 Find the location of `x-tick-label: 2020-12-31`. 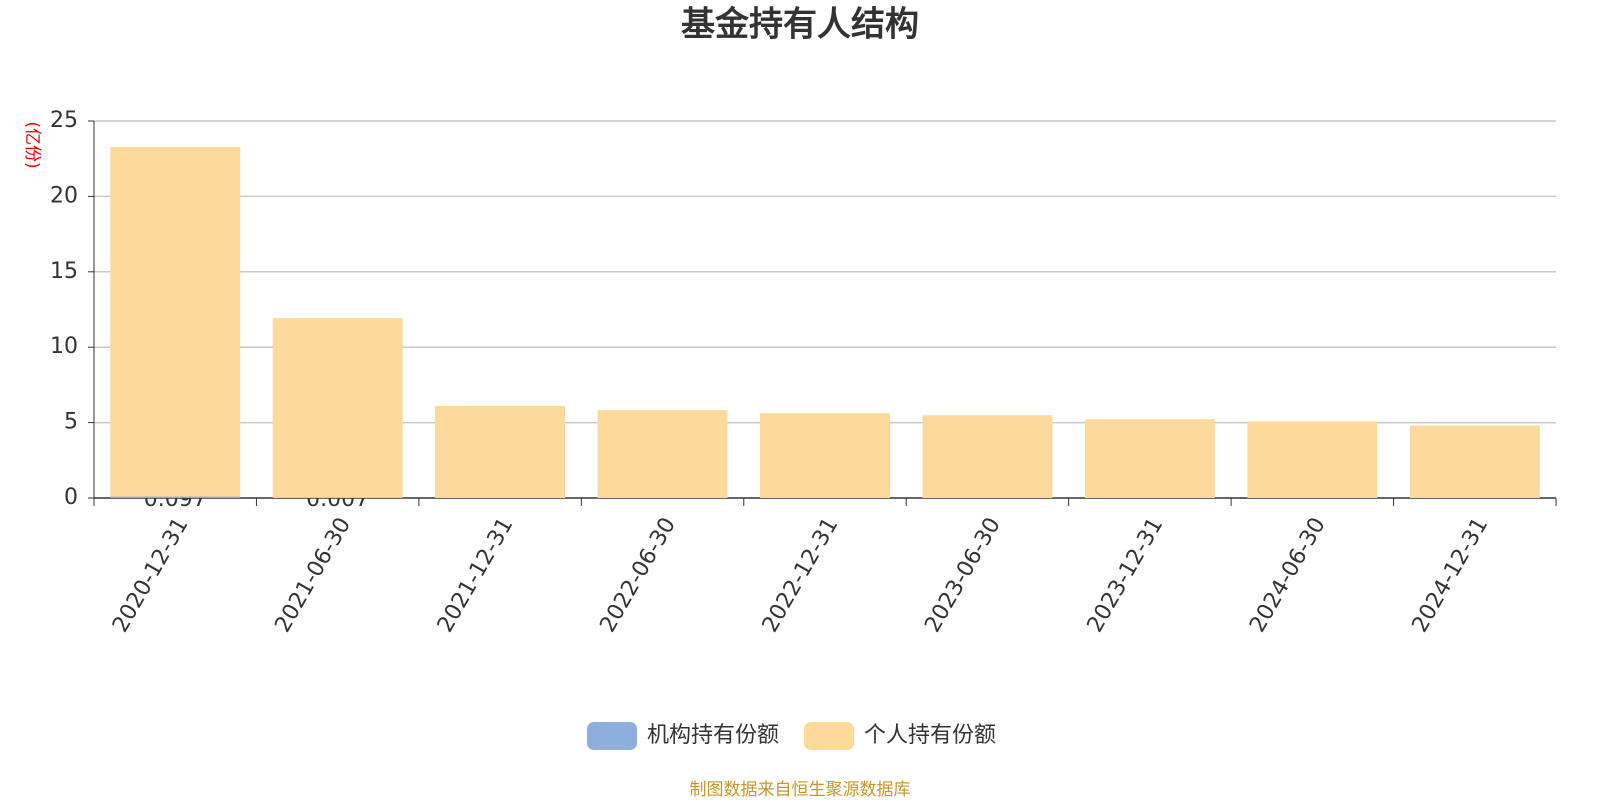

x-tick-label: 2020-12-31 is located at coordinates (151, 575).